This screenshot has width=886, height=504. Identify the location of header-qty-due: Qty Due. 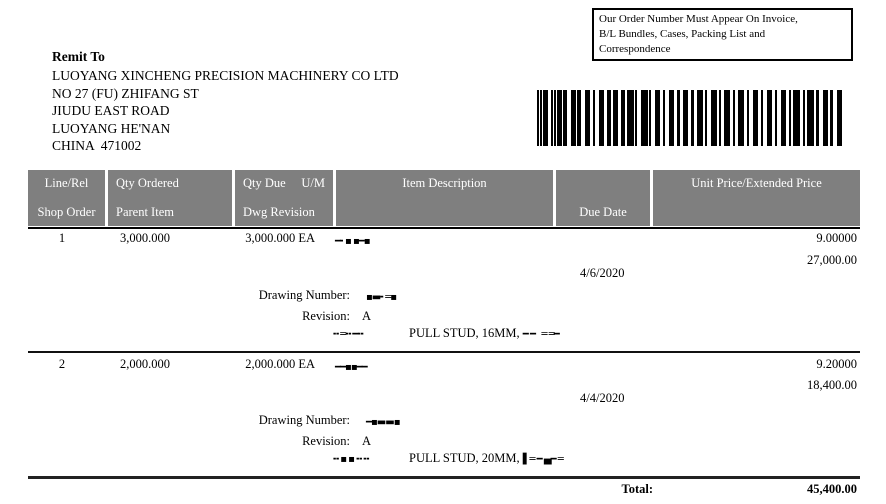
(264, 183).